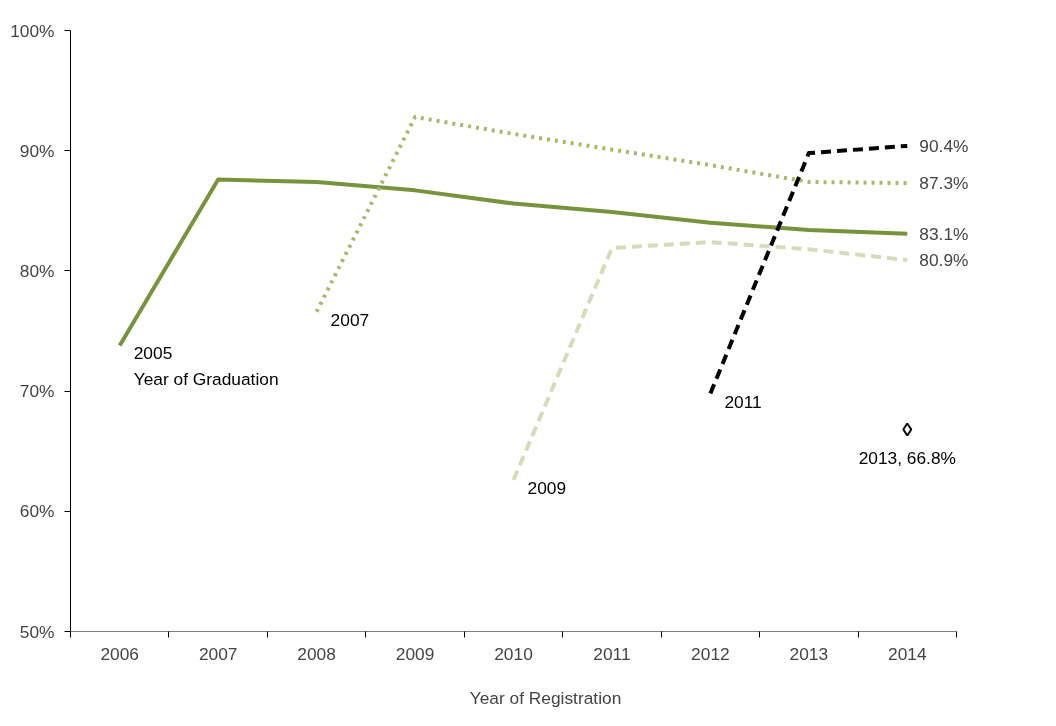 The height and width of the screenshot is (726, 1056). I want to click on series-label: 2011, so click(743, 401).